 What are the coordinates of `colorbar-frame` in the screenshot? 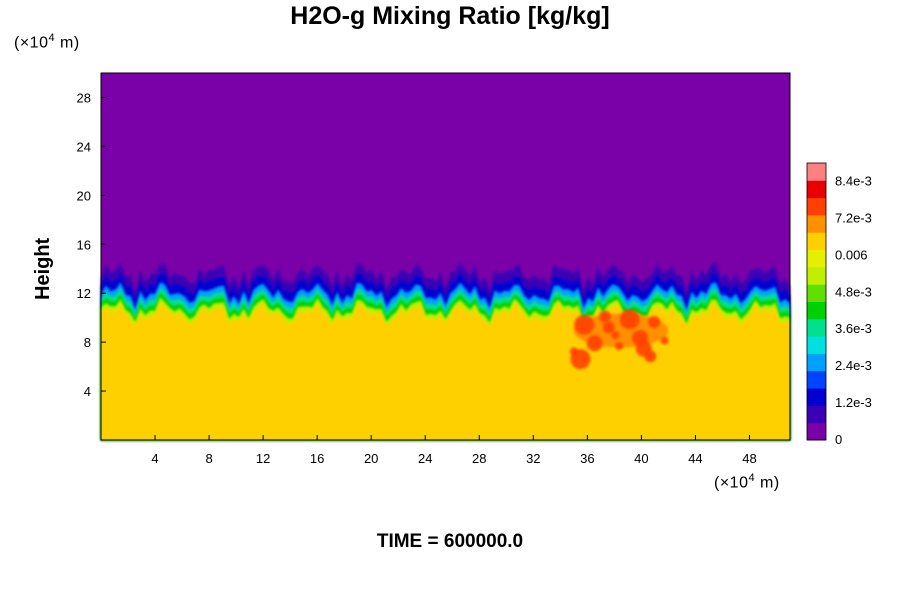 It's located at (816, 301).